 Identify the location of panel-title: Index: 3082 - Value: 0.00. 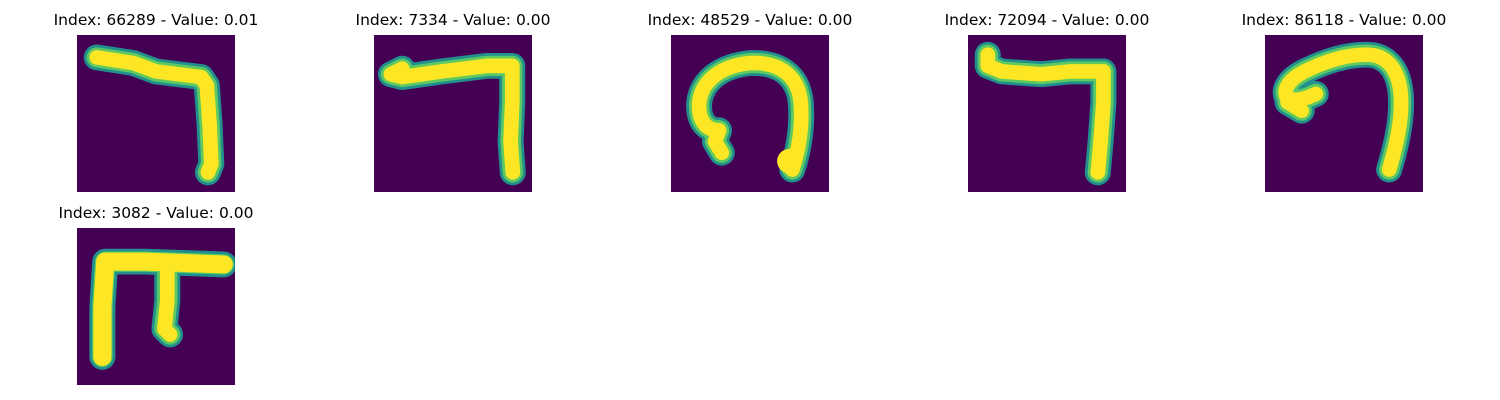
(156, 213).